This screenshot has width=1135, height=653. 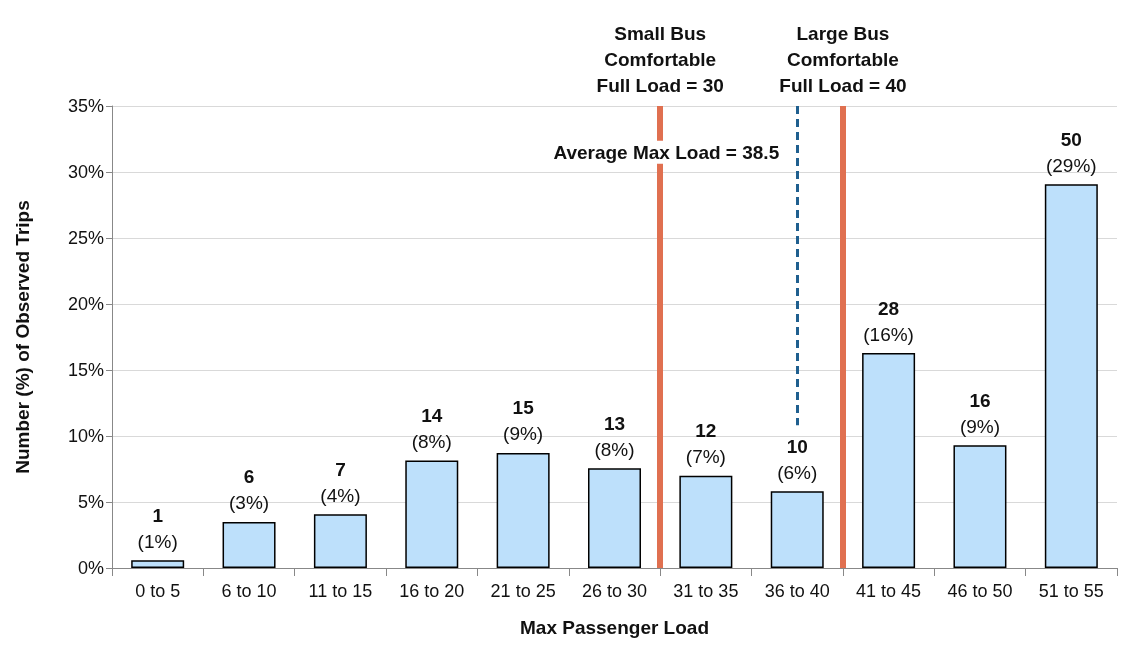 What do you see at coordinates (158, 591) in the screenshot?
I see `x-tick-label: 0 to 5` at bounding box center [158, 591].